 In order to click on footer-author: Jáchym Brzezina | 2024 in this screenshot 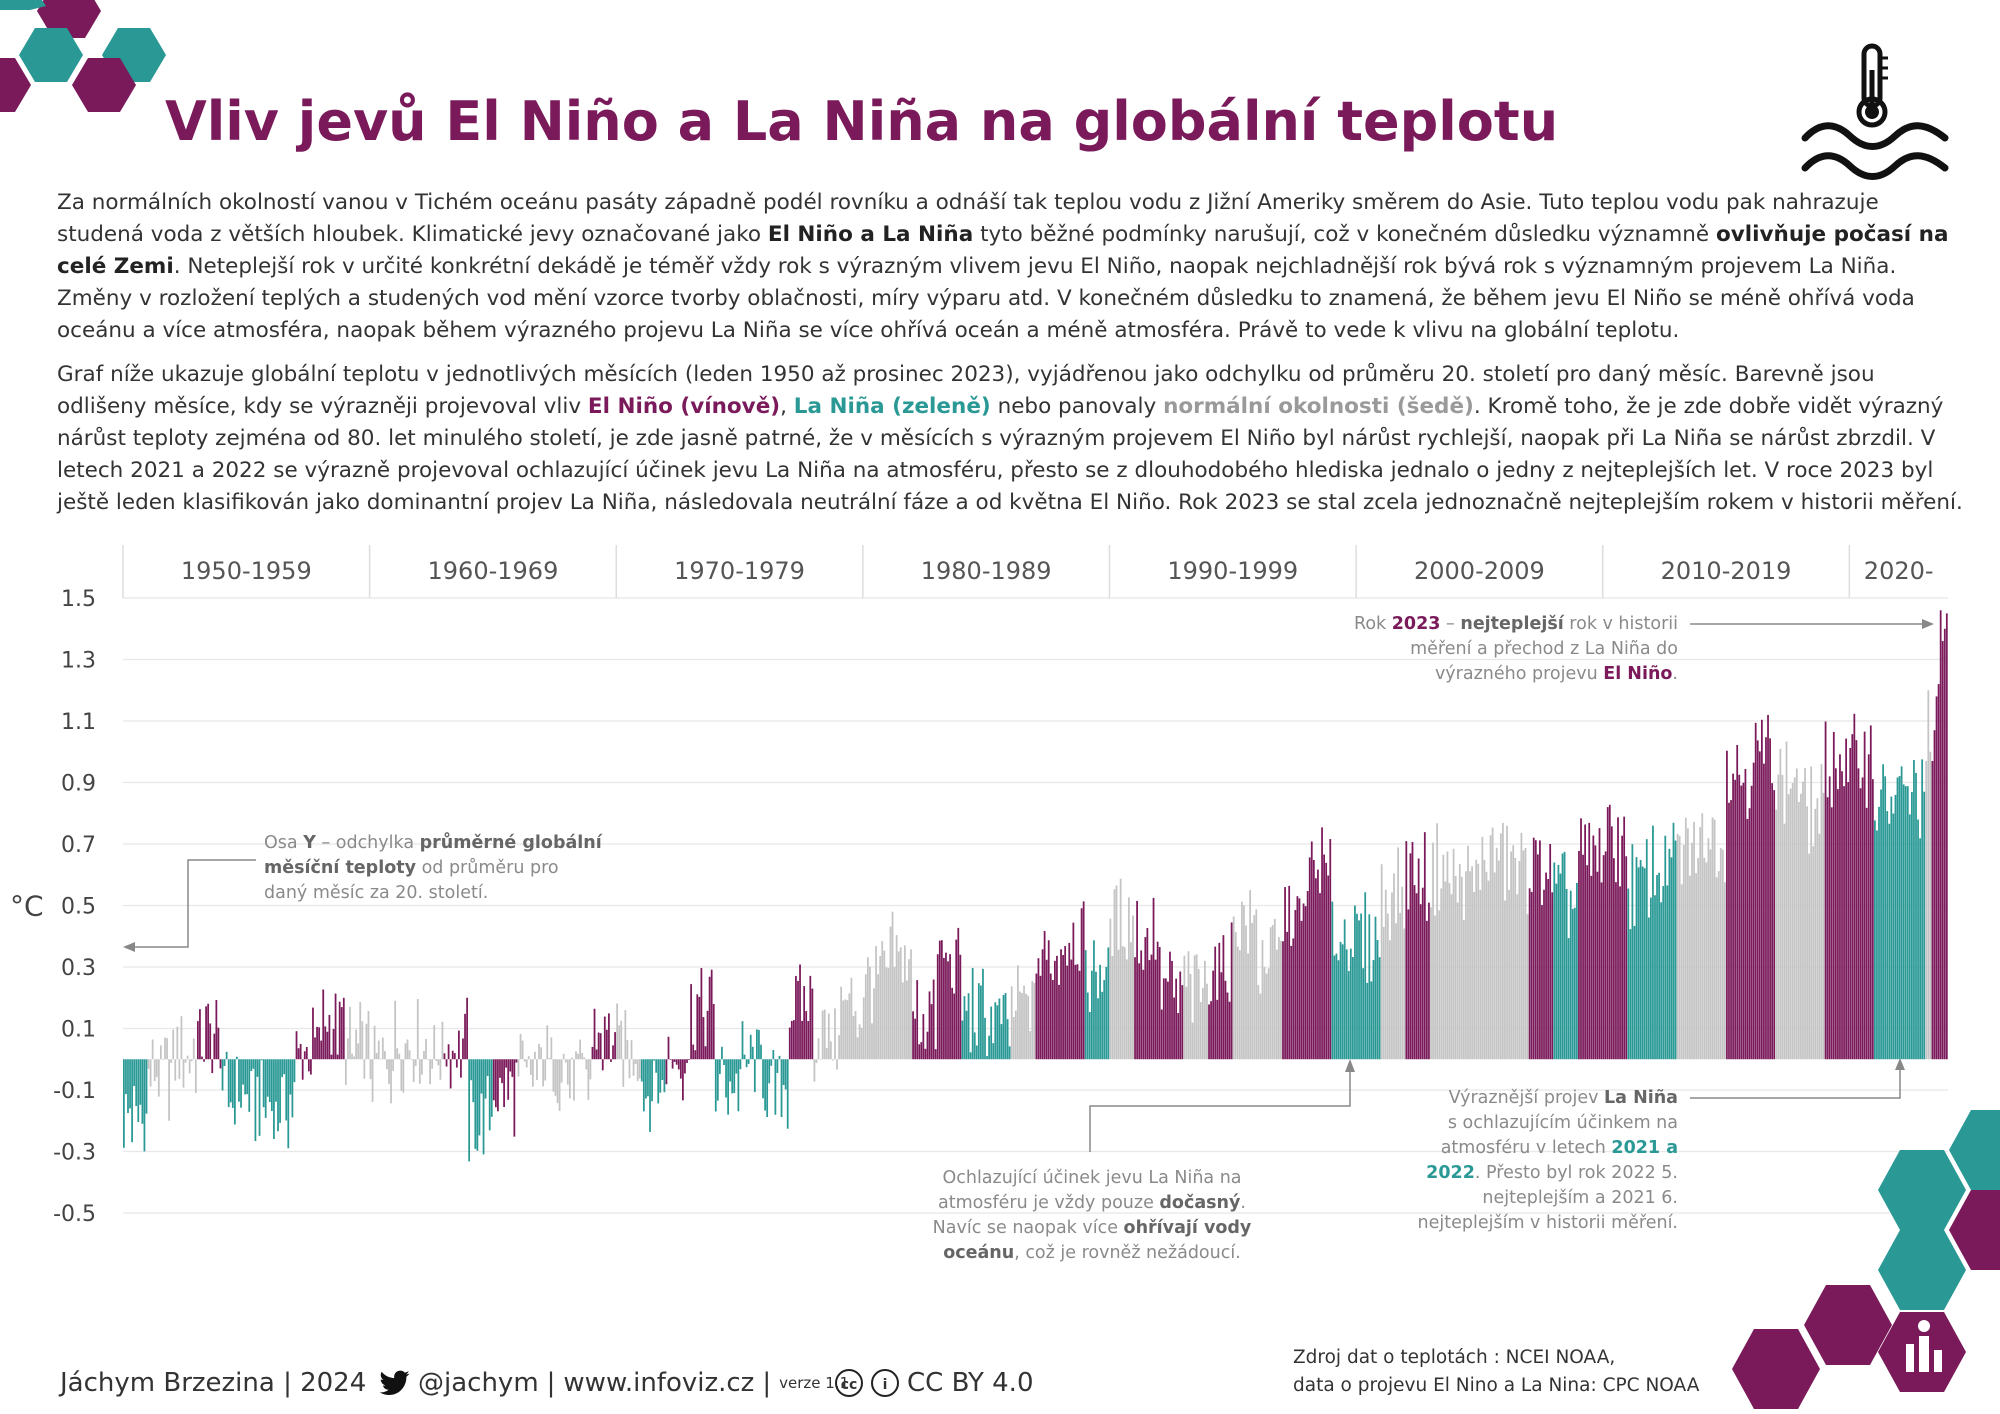, I will do `click(213, 1383)`.